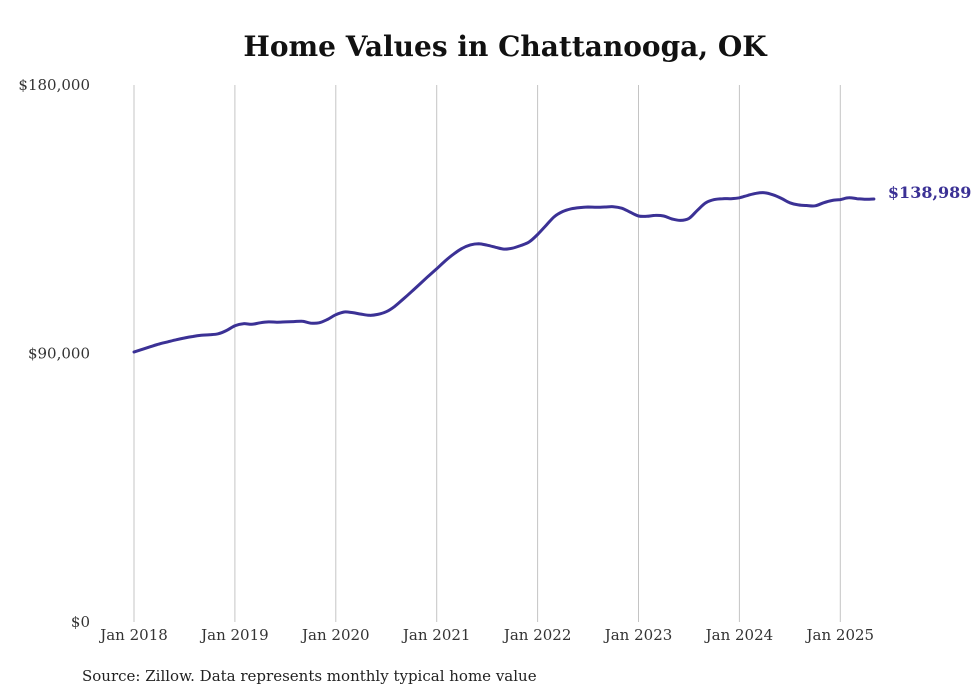 This screenshot has height=699, width=980. What do you see at coordinates (80, 622) in the screenshot?
I see `y-tick-label: $0` at bounding box center [80, 622].